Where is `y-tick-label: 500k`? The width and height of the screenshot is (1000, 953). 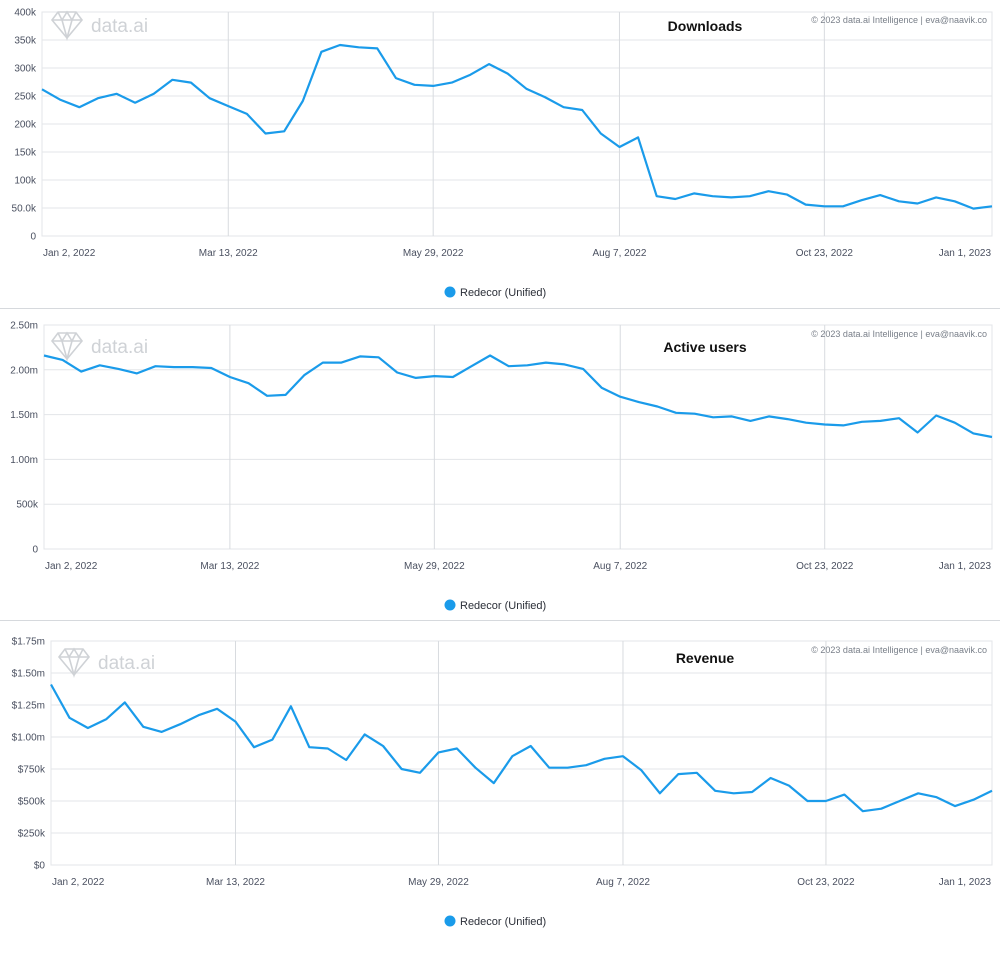
y-tick-label: 500k is located at coordinates (27, 505).